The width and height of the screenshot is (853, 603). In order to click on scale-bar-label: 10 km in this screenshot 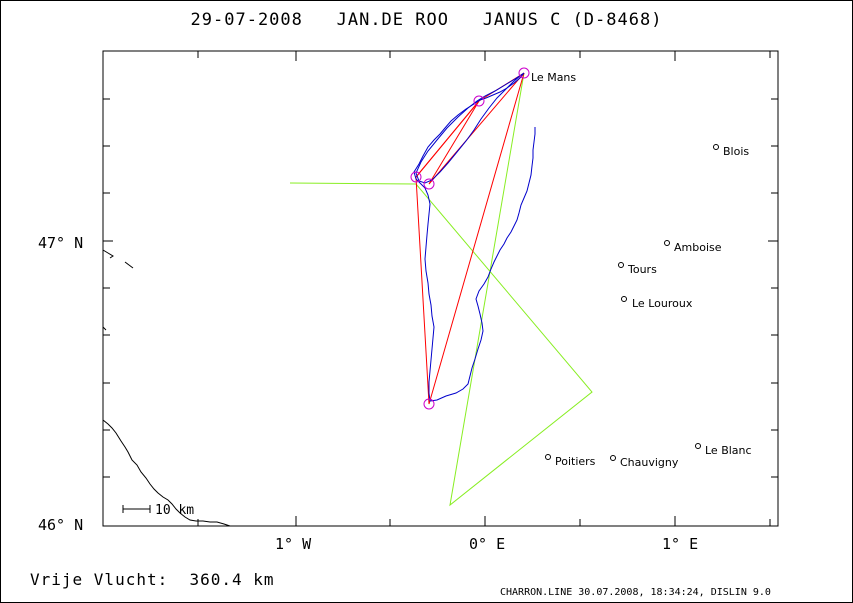, I will do `click(174, 510)`.